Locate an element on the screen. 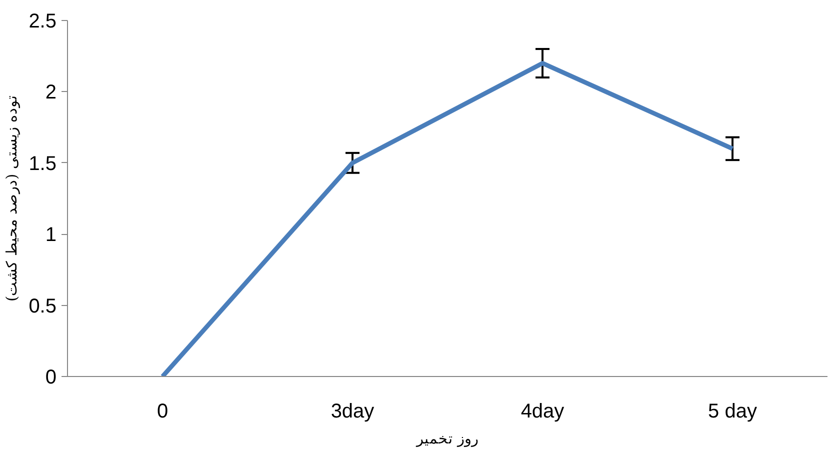  y-tick-label: 1 is located at coordinates (50, 235).